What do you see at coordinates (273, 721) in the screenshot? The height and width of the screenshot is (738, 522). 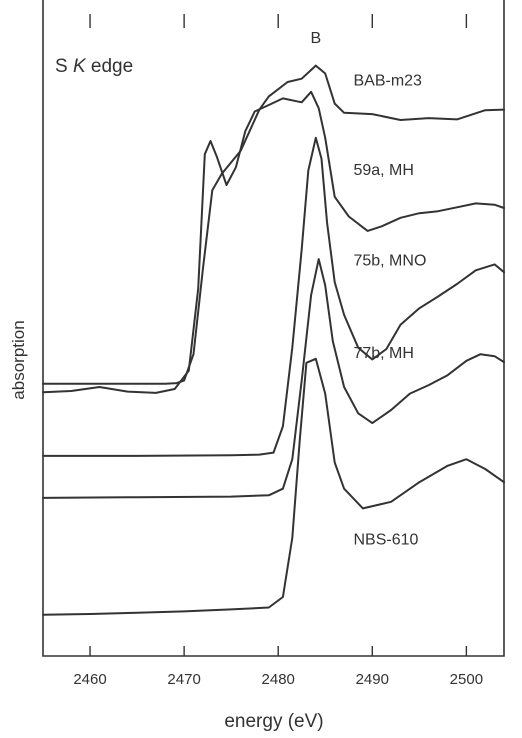 I see `x-axis-label: energy (eV)` at bounding box center [273, 721].